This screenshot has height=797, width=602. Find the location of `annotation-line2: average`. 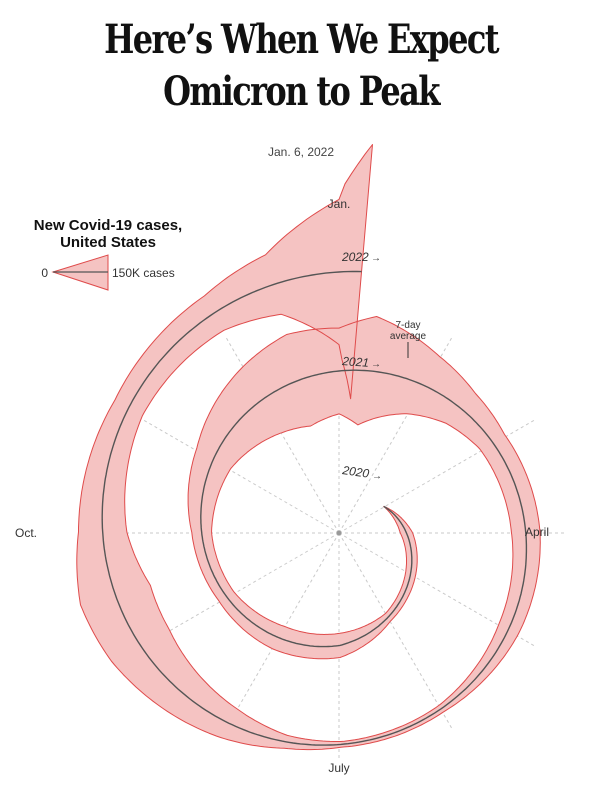

annotation-line2: average is located at coordinates (408, 336).